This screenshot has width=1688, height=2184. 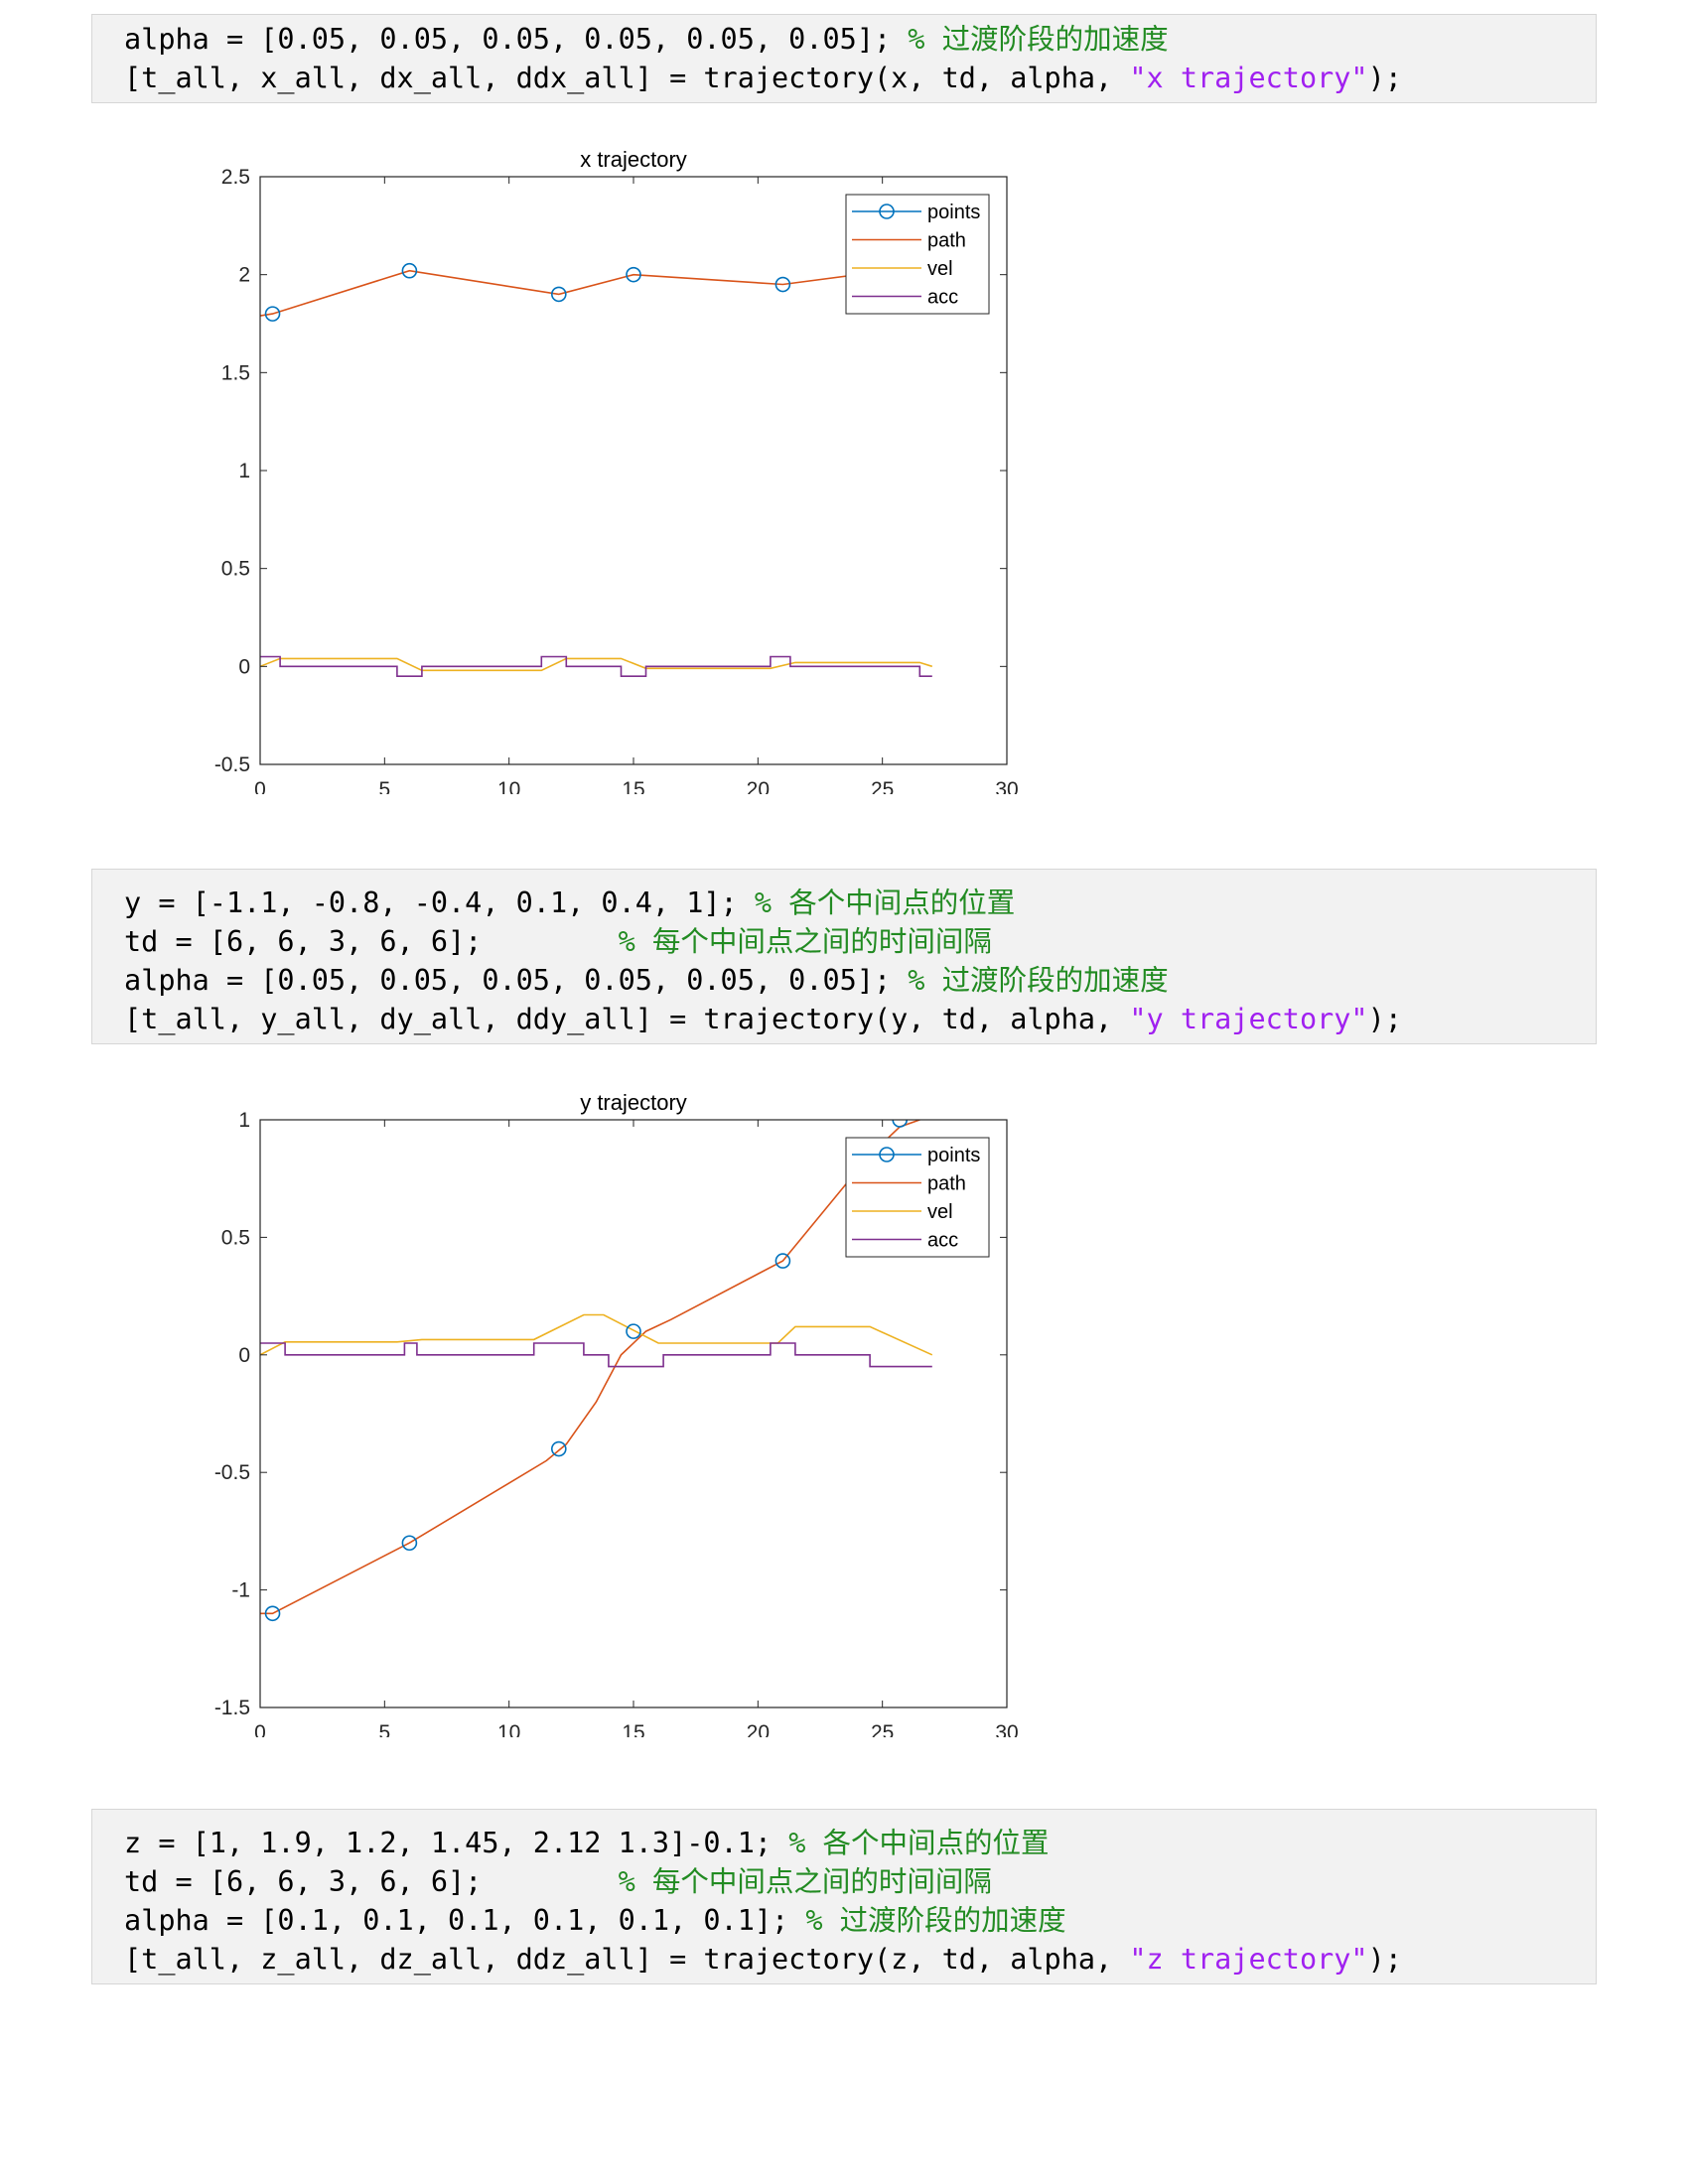 What do you see at coordinates (235, 177) in the screenshot?
I see `y-tick-label: 2.5` at bounding box center [235, 177].